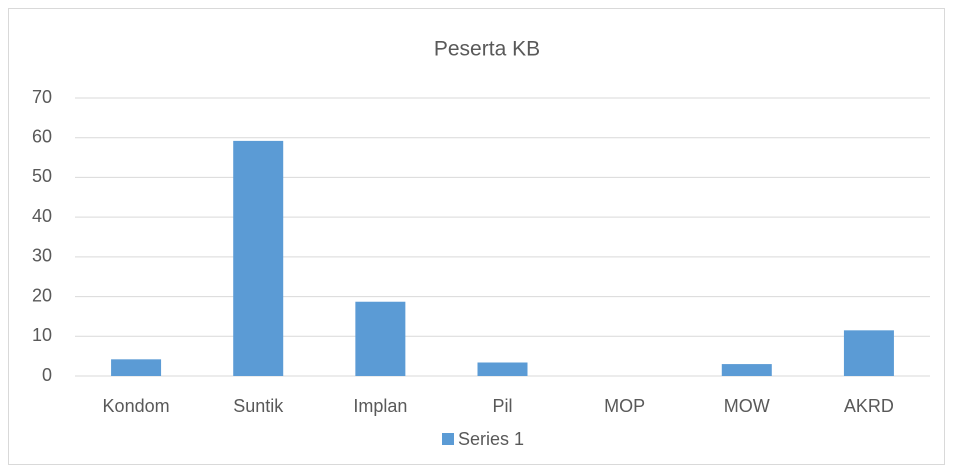  I want to click on y-tick-label: 20, so click(42, 295).